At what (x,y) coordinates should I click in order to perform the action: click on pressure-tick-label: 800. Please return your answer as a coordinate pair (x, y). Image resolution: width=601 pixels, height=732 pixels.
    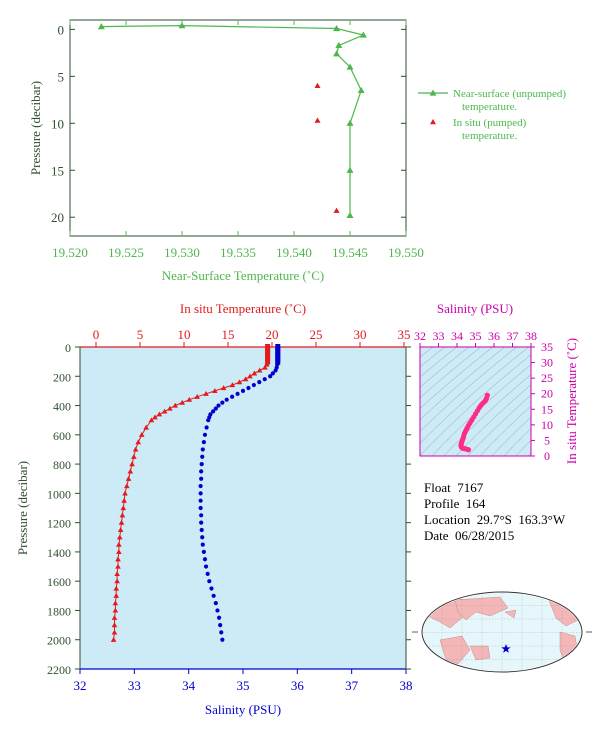
    Looking at the image, I should click on (62, 465).